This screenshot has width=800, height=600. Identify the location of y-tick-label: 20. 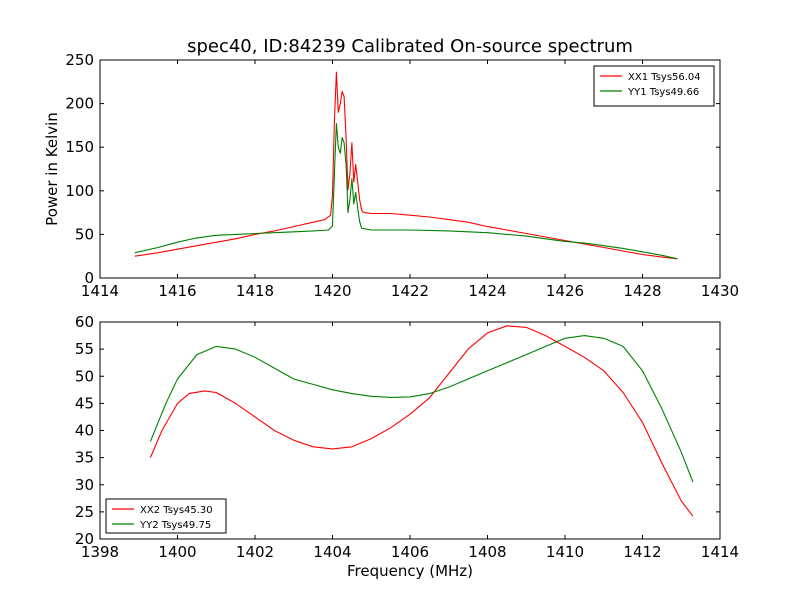
(84, 539).